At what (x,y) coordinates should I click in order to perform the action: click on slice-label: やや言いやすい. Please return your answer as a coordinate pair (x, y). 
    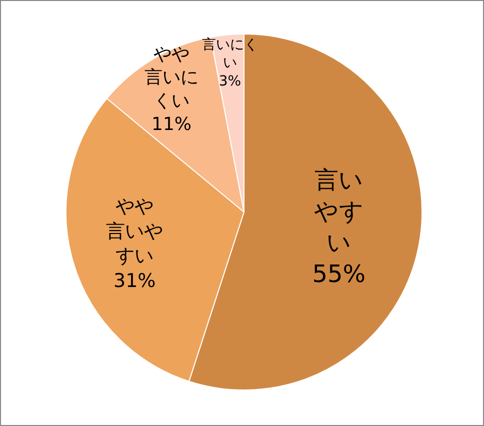
    Looking at the image, I should click on (135, 232).